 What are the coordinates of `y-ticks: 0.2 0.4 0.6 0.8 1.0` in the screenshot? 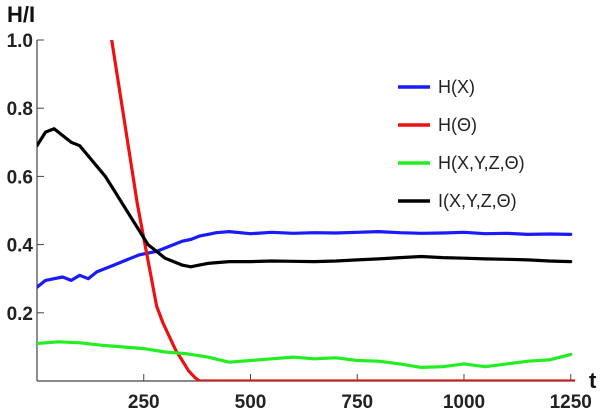 It's located at (25, 178).